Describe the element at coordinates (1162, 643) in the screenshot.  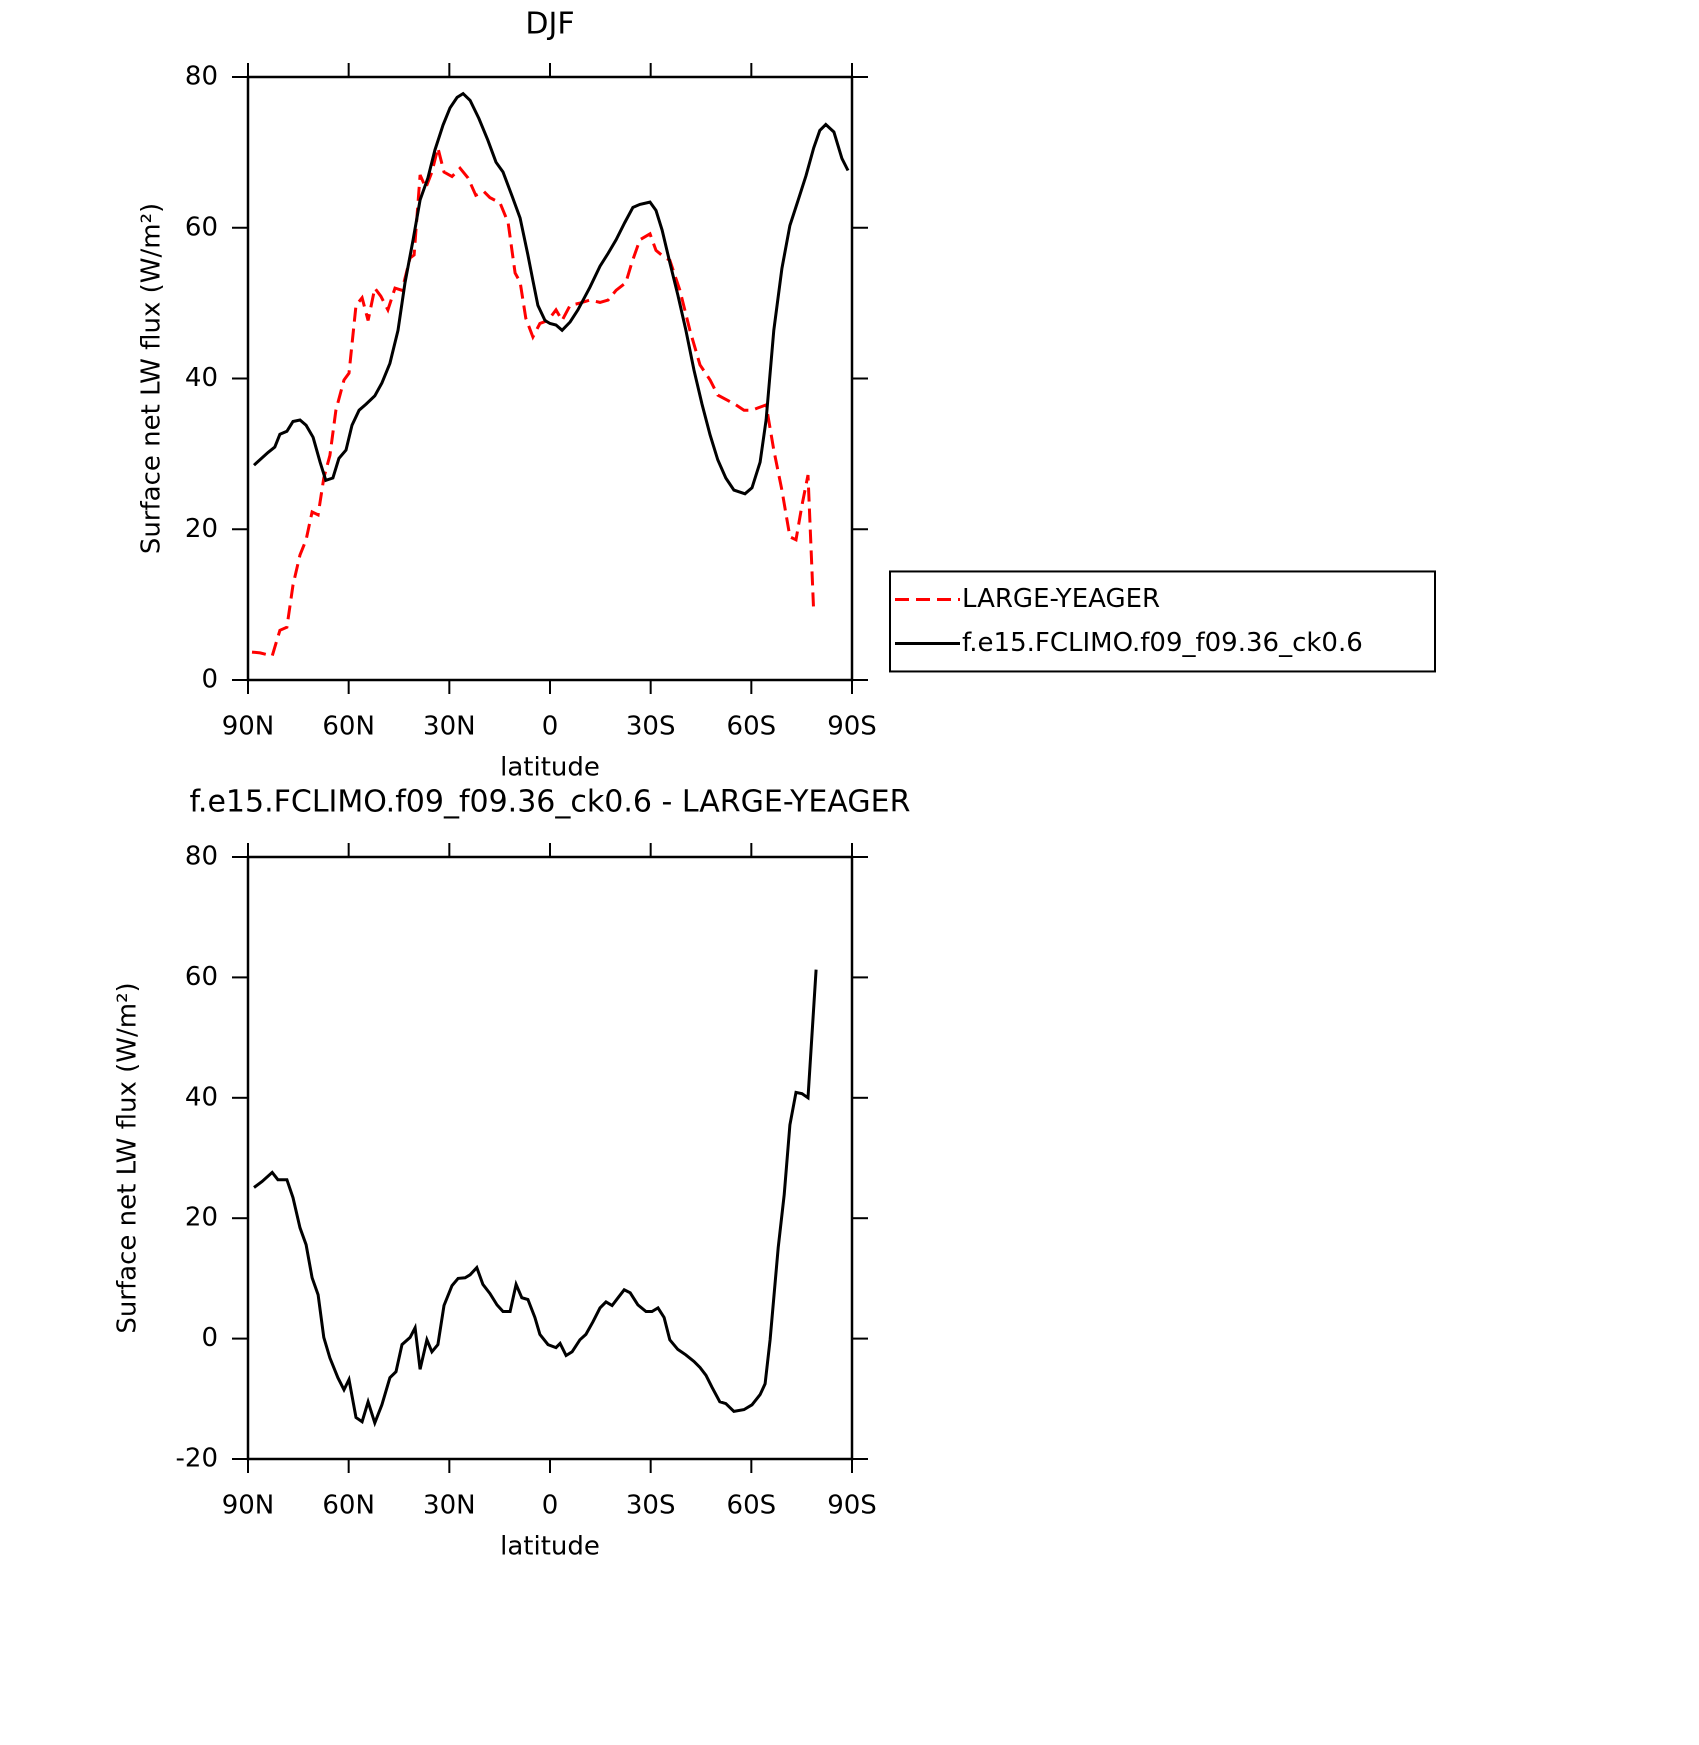
I see `legend-label: f.e15.FCLIMO.f09_f09.36_ck0.6` at that location.